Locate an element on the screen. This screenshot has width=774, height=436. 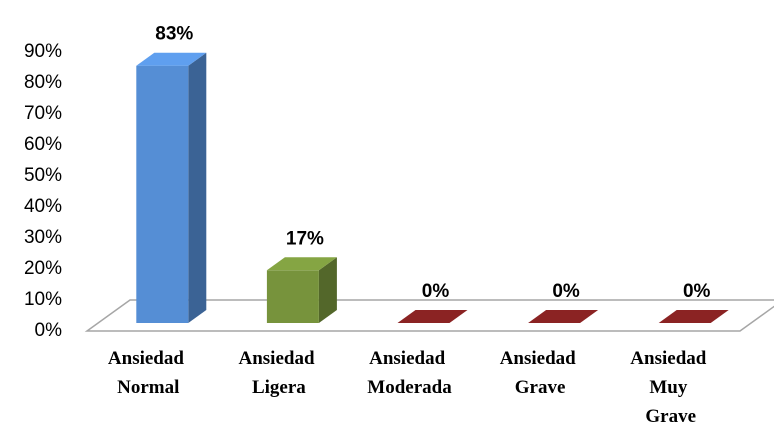
x-tick-label: Ansiedad Moderada is located at coordinates (409, 373).